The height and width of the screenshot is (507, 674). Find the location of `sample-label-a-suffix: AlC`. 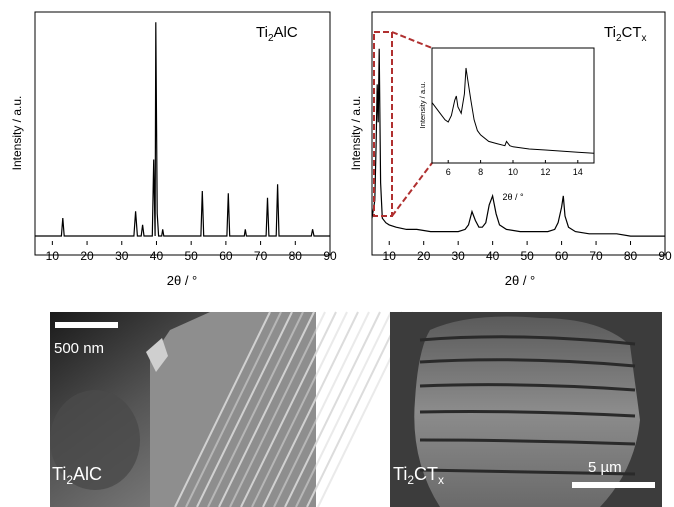

sample-label-a-suffix: AlC is located at coordinates (286, 32).